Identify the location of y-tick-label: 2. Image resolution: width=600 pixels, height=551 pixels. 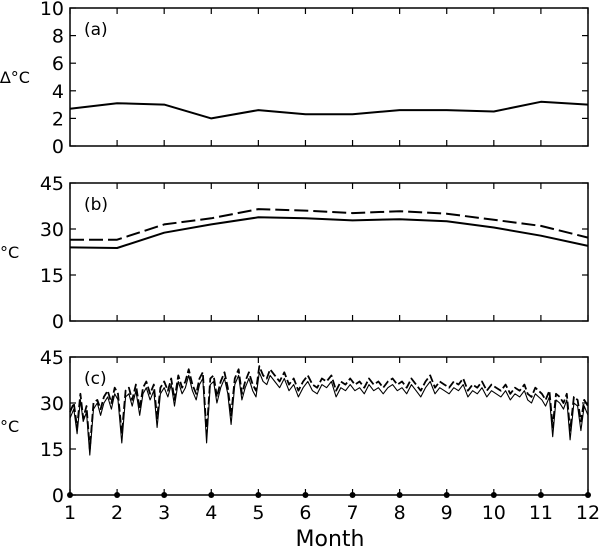
(58, 119).